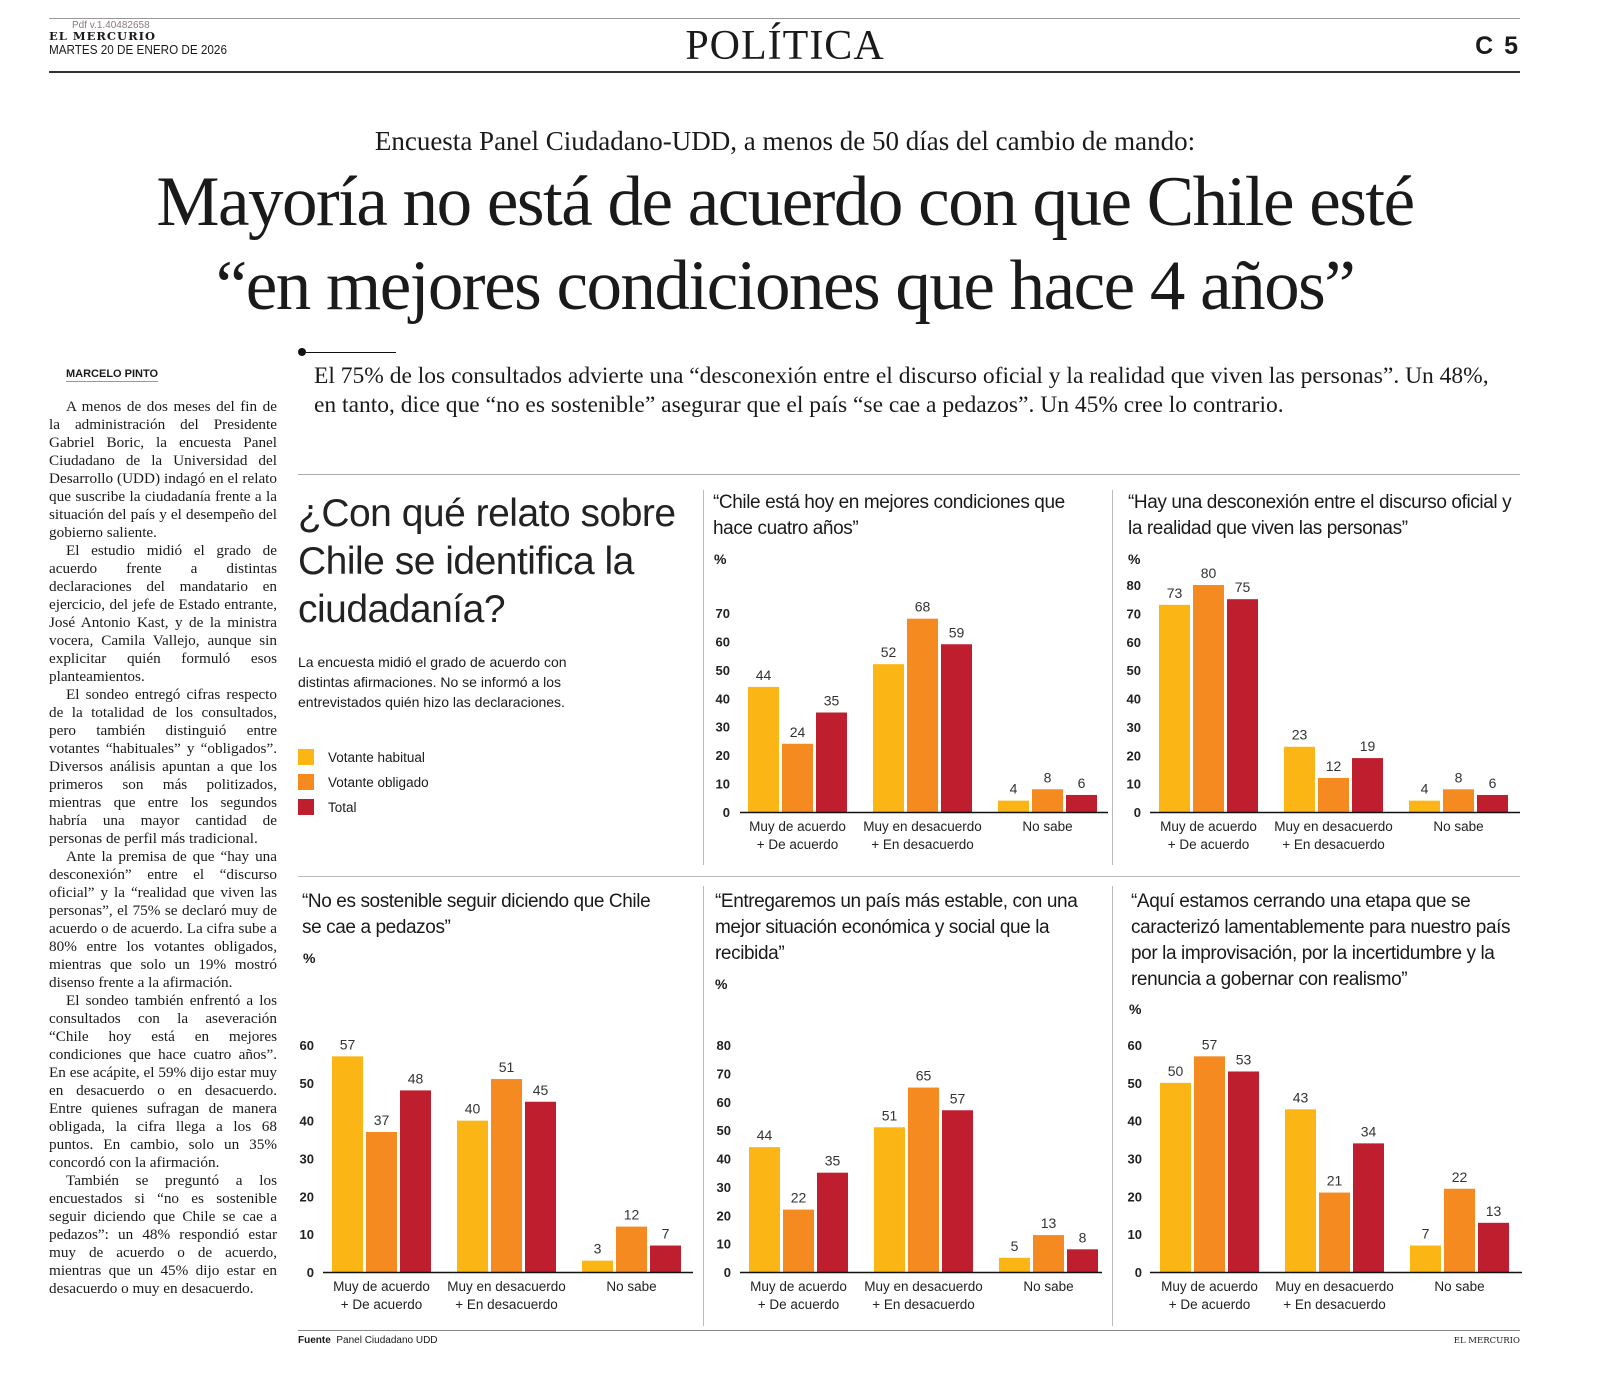 The width and height of the screenshot is (1600, 1400). What do you see at coordinates (784, 72) in the screenshot?
I see `header-rule` at bounding box center [784, 72].